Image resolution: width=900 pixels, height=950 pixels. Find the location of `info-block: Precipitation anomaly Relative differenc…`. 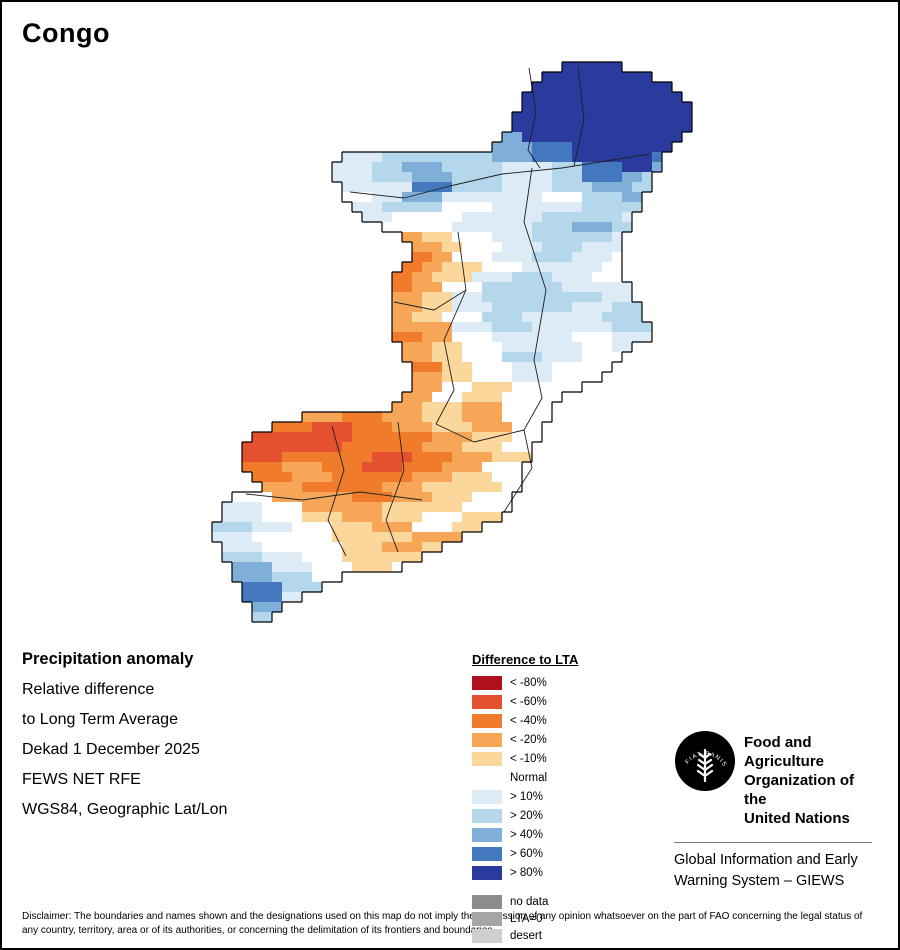

info-block: Precipitation anomaly Relative differenc… is located at coordinates (124, 740).